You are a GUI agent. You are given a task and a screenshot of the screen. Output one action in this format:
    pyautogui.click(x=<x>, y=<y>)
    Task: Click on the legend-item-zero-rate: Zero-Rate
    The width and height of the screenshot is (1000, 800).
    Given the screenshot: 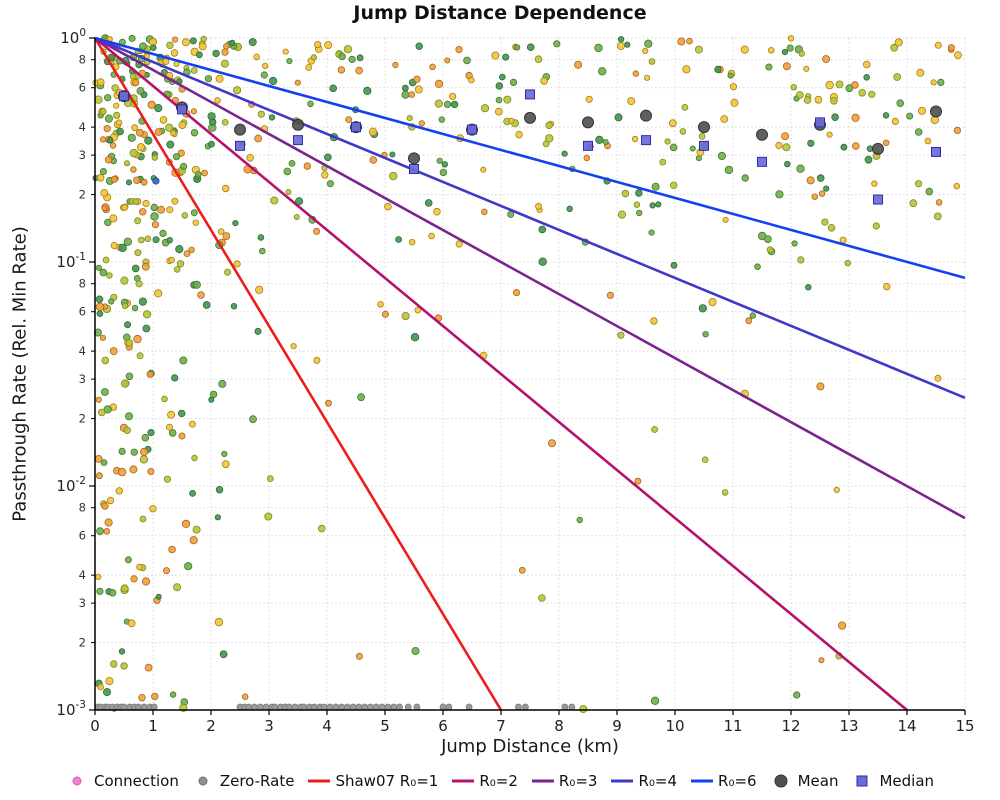 What is the action you would take?
    pyautogui.click(x=243, y=781)
    